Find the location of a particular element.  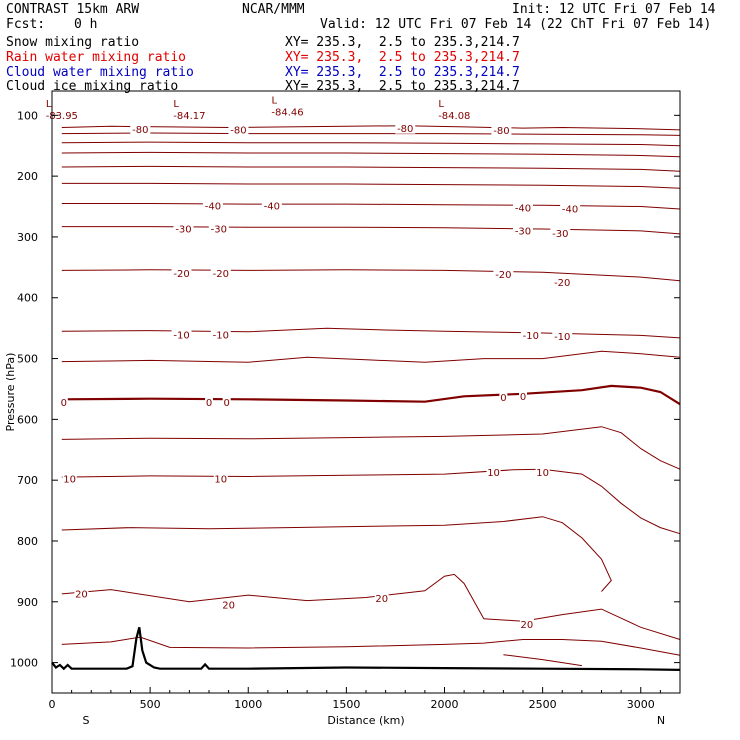

y-tick-label: 500 is located at coordinates (27, 359).